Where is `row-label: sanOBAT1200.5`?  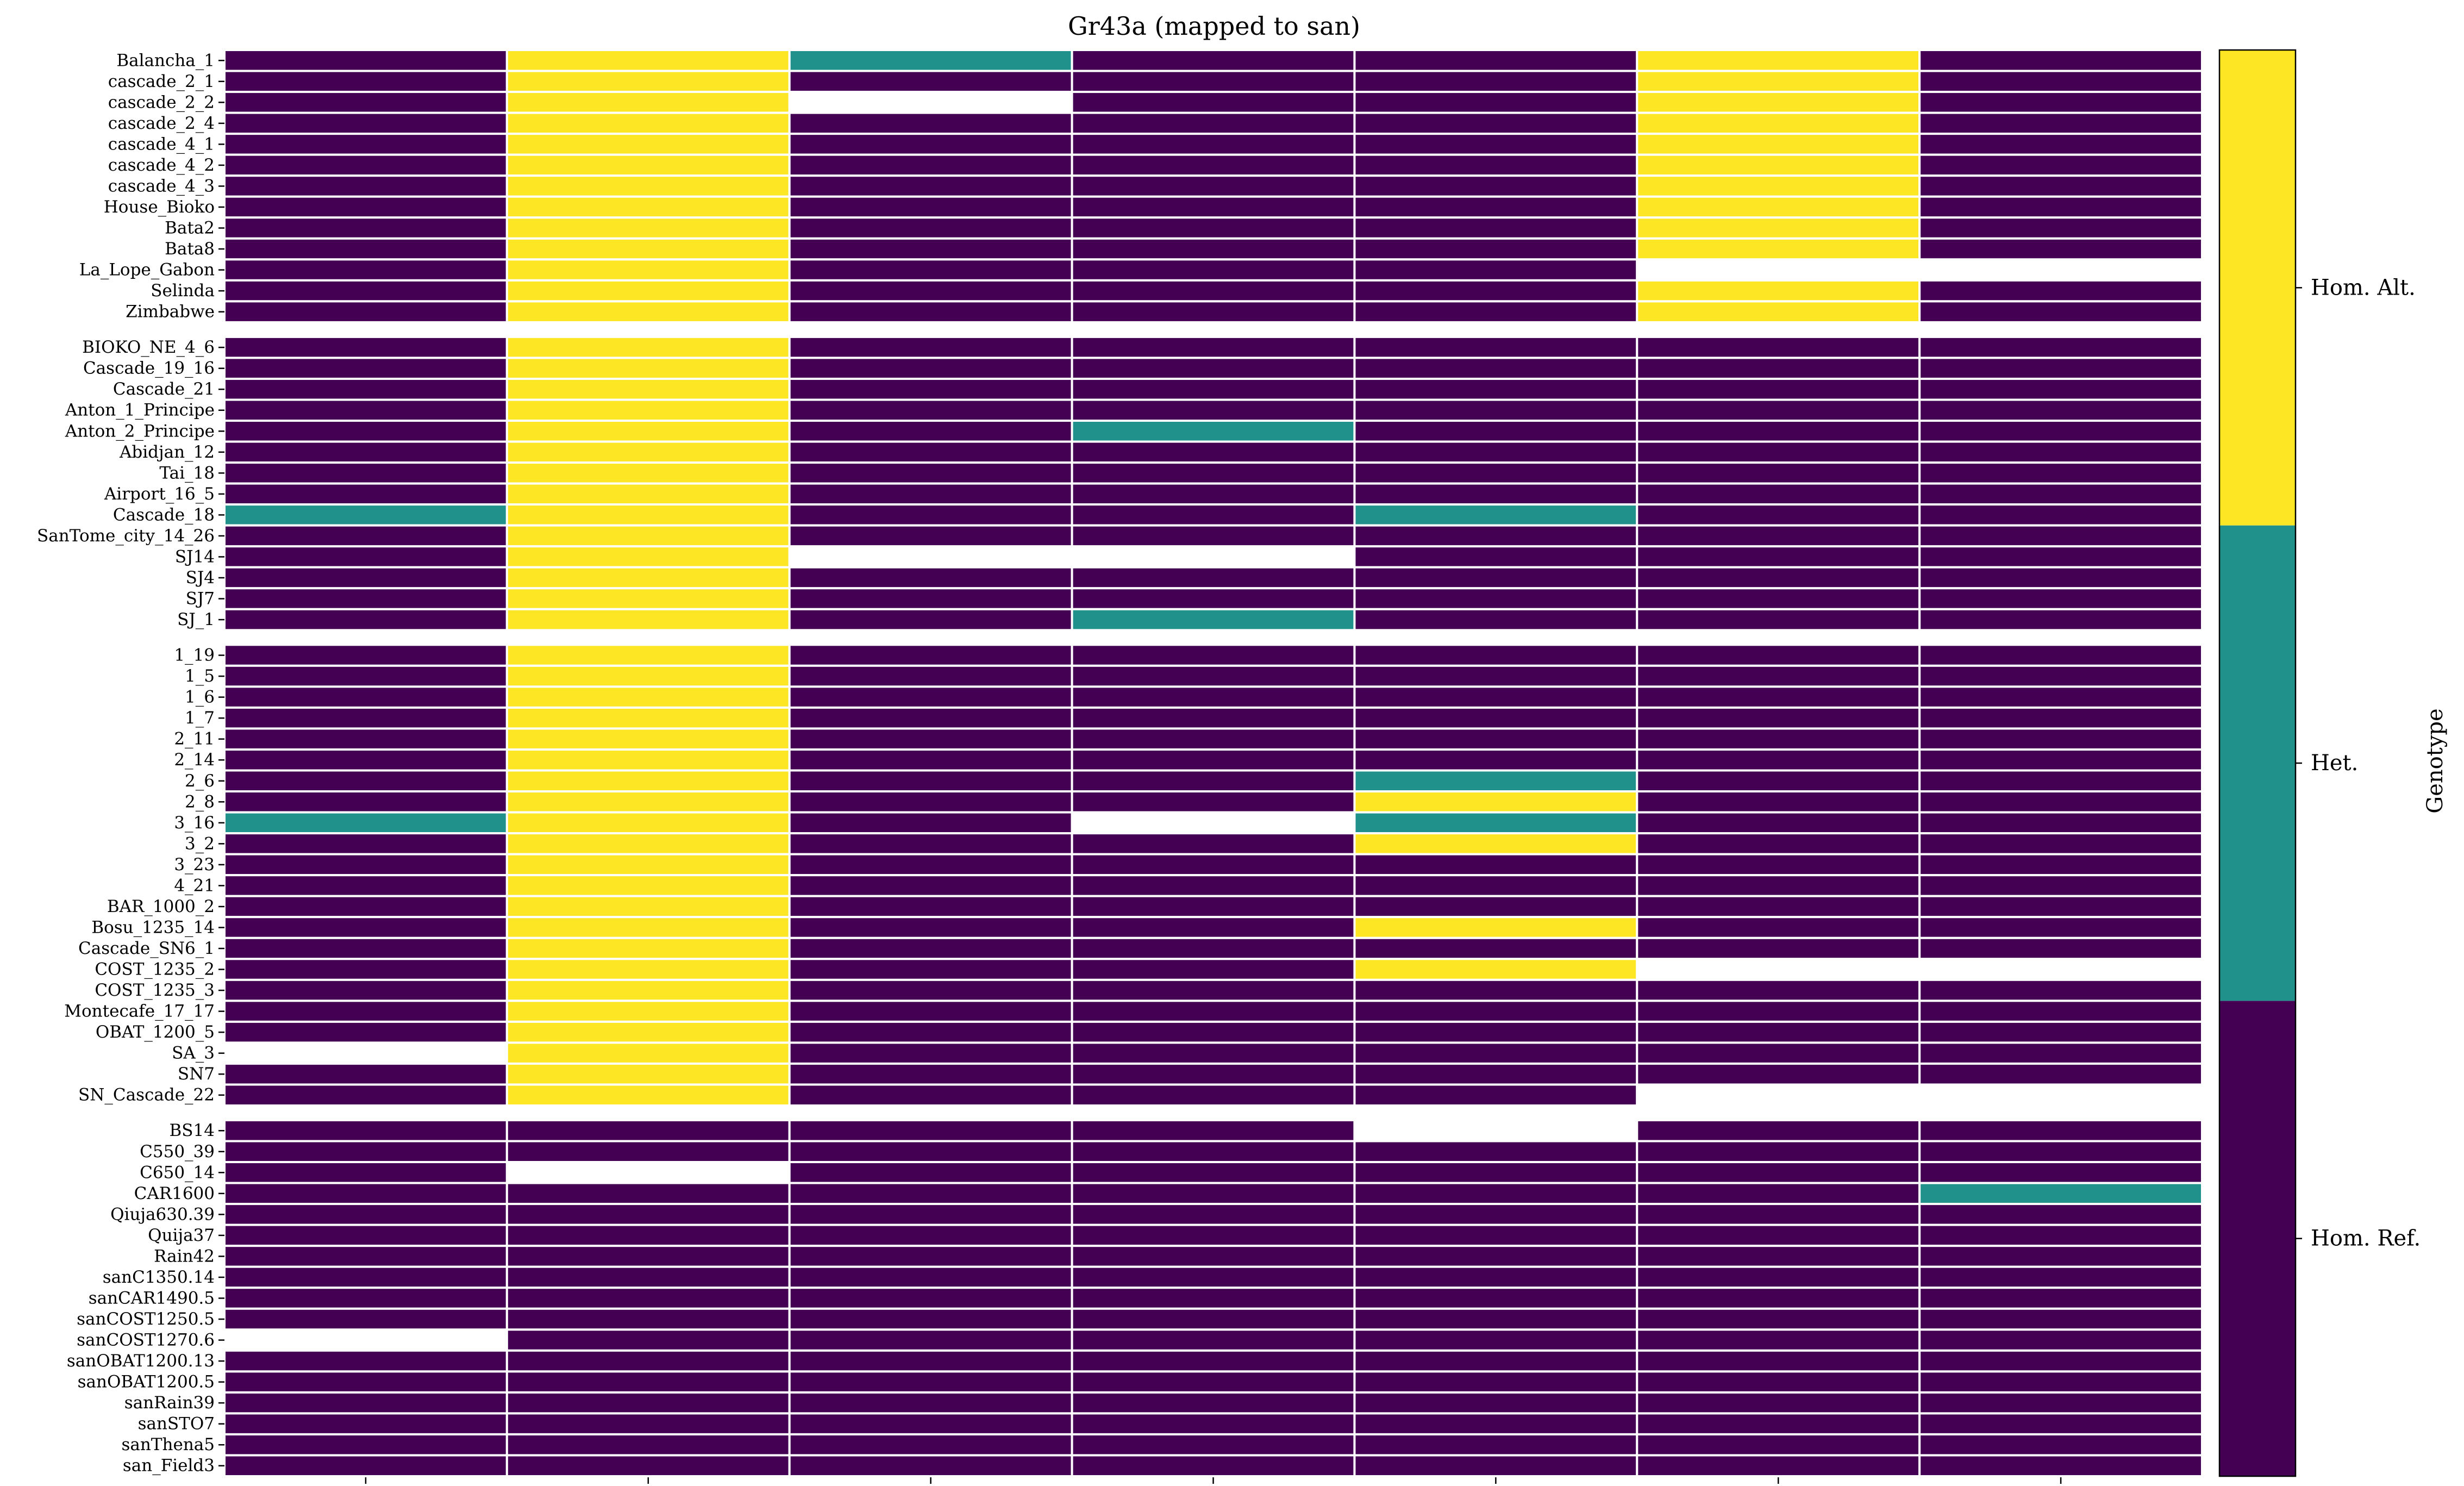
row-label: sanOBAT1200.5 is located at coordinates (146, 1382).